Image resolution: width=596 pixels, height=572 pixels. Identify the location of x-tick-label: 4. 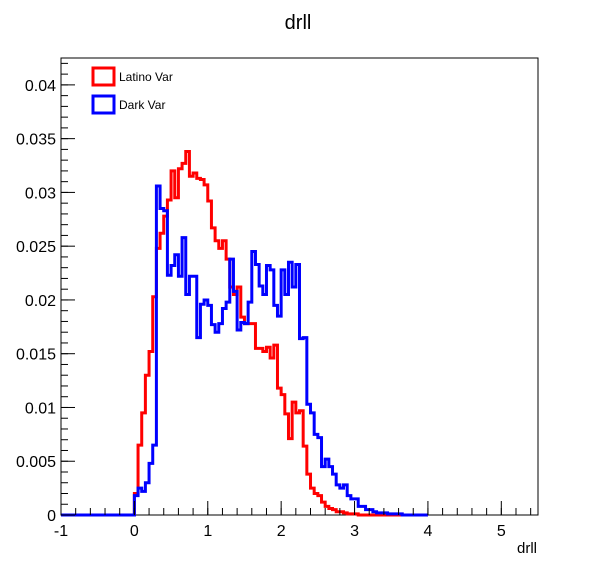
(427, 531).